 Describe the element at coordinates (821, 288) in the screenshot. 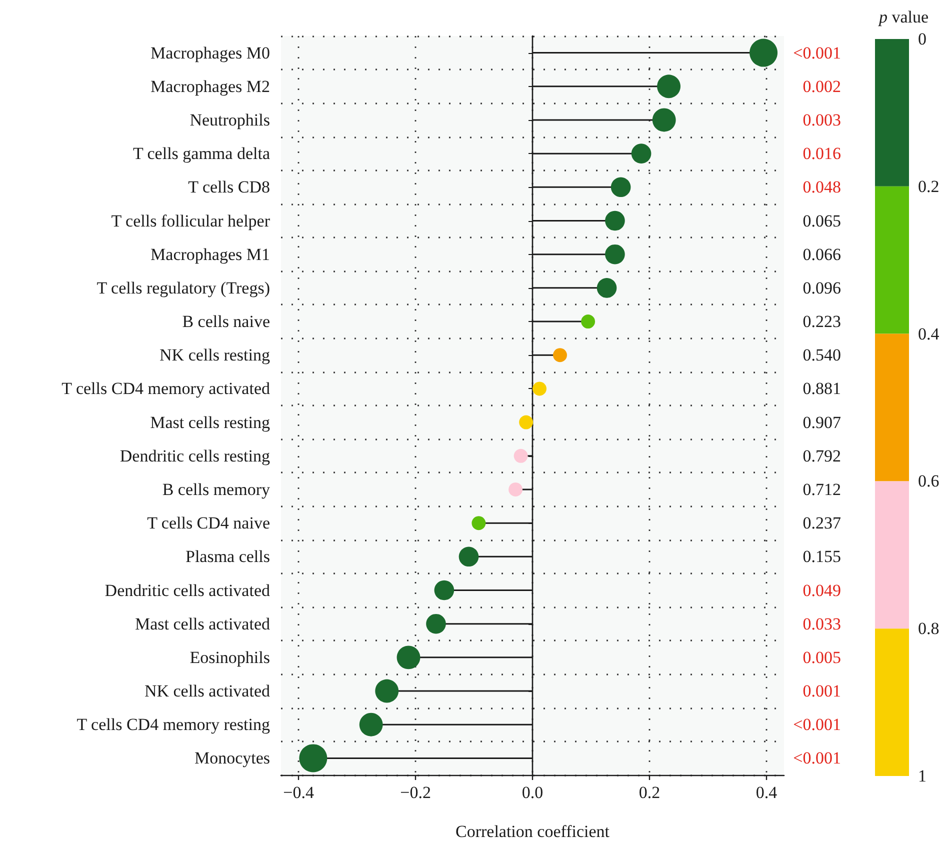

I see `y2-tick-label: 0.096` at that location.